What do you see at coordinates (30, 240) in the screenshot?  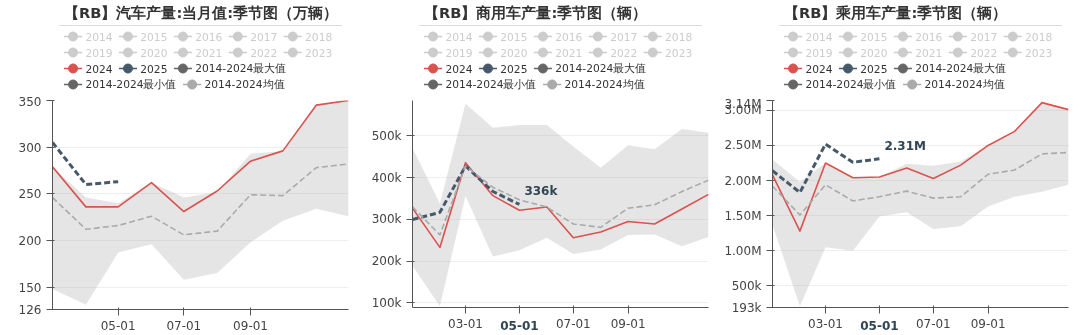 I see `y-tick-label: 200` at bounding box center [30, 240].